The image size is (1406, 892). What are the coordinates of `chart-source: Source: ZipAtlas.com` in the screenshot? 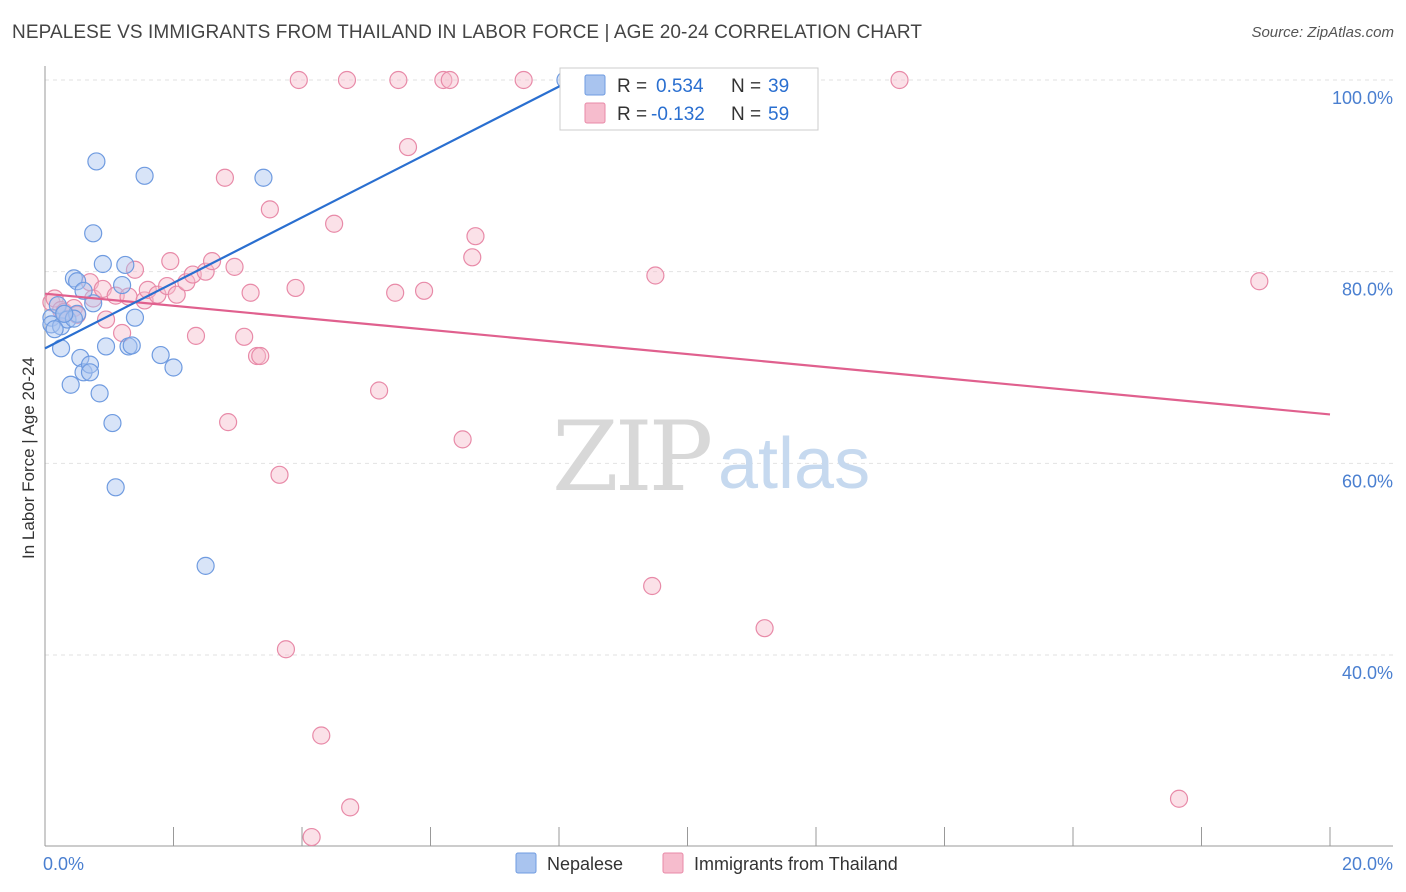 It's located at (1322, 32).